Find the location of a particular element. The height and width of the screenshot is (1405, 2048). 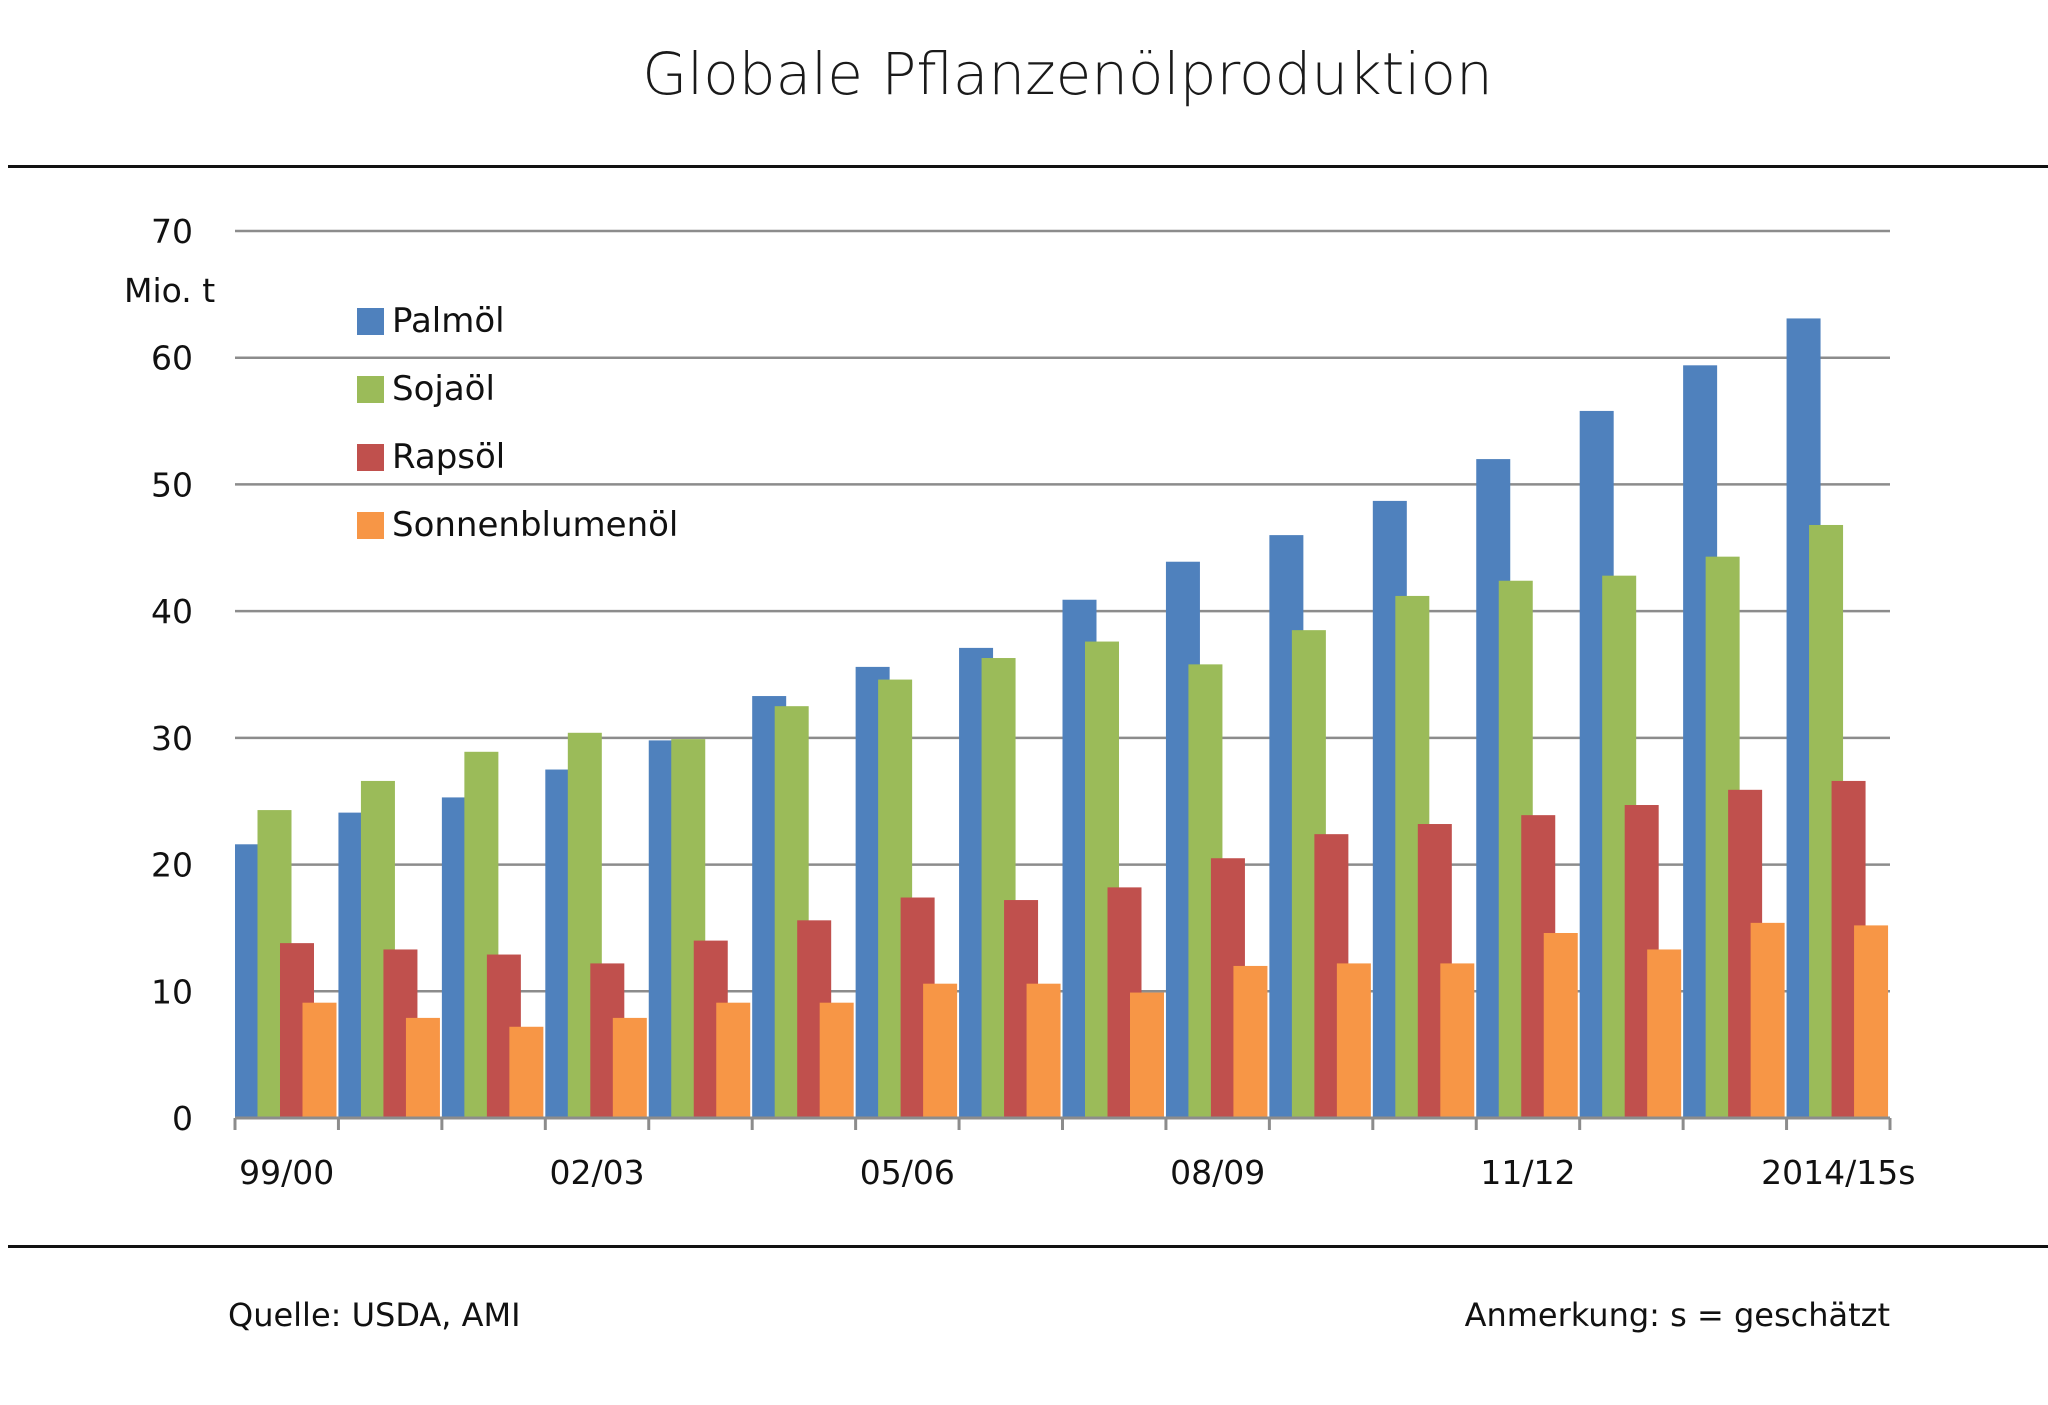

bar-sonnenblumenöl-2 is located at coordinates (526, 1072).